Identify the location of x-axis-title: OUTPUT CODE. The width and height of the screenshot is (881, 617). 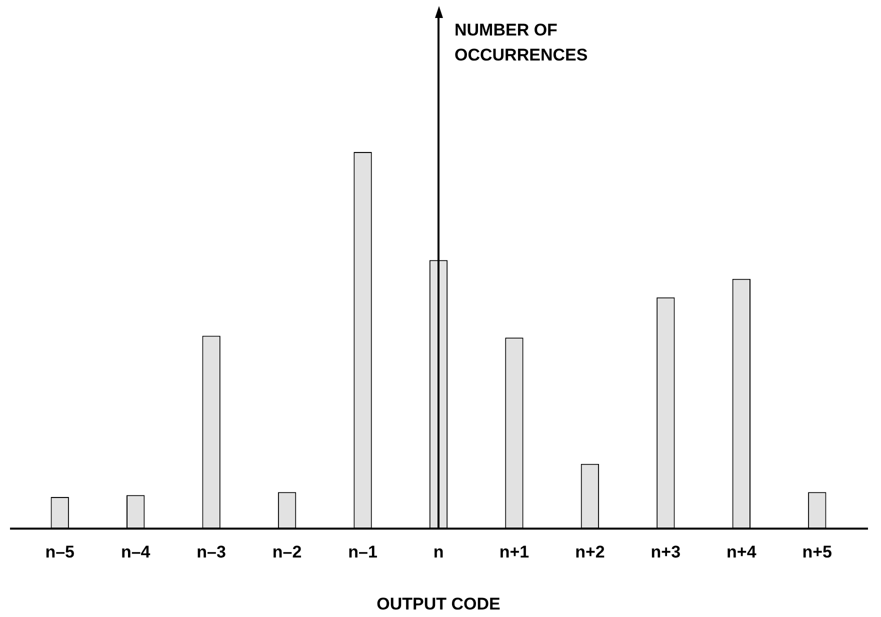
(438, 604).